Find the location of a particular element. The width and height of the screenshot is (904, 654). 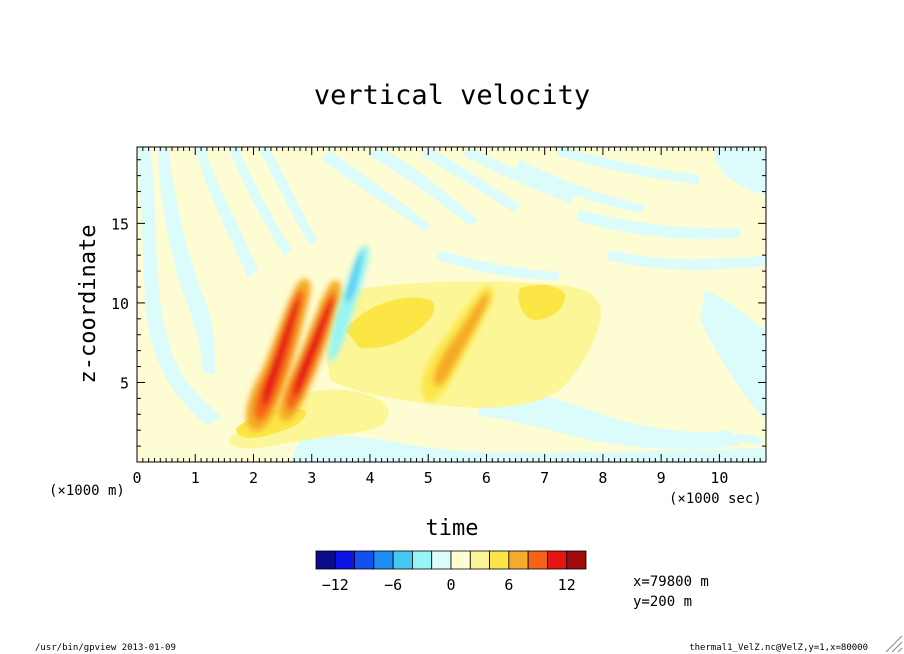

y-tick-labels: 5 10 15 is located at coordinates (120, 303).